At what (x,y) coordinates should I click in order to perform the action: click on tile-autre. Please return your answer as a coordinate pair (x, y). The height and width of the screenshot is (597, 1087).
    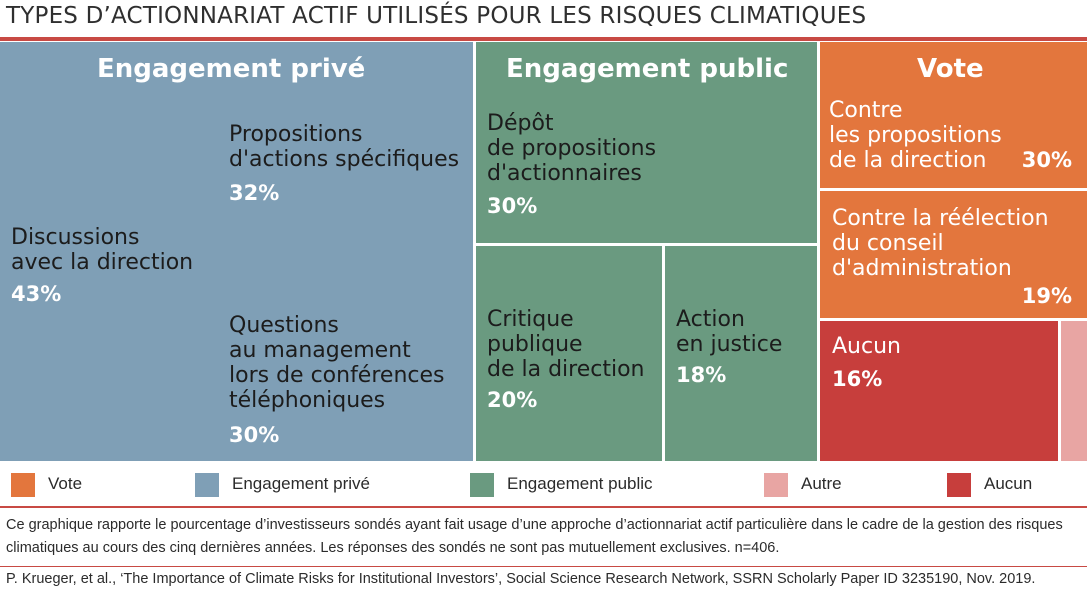
    Looking at the image, I should click on (1074, 391).